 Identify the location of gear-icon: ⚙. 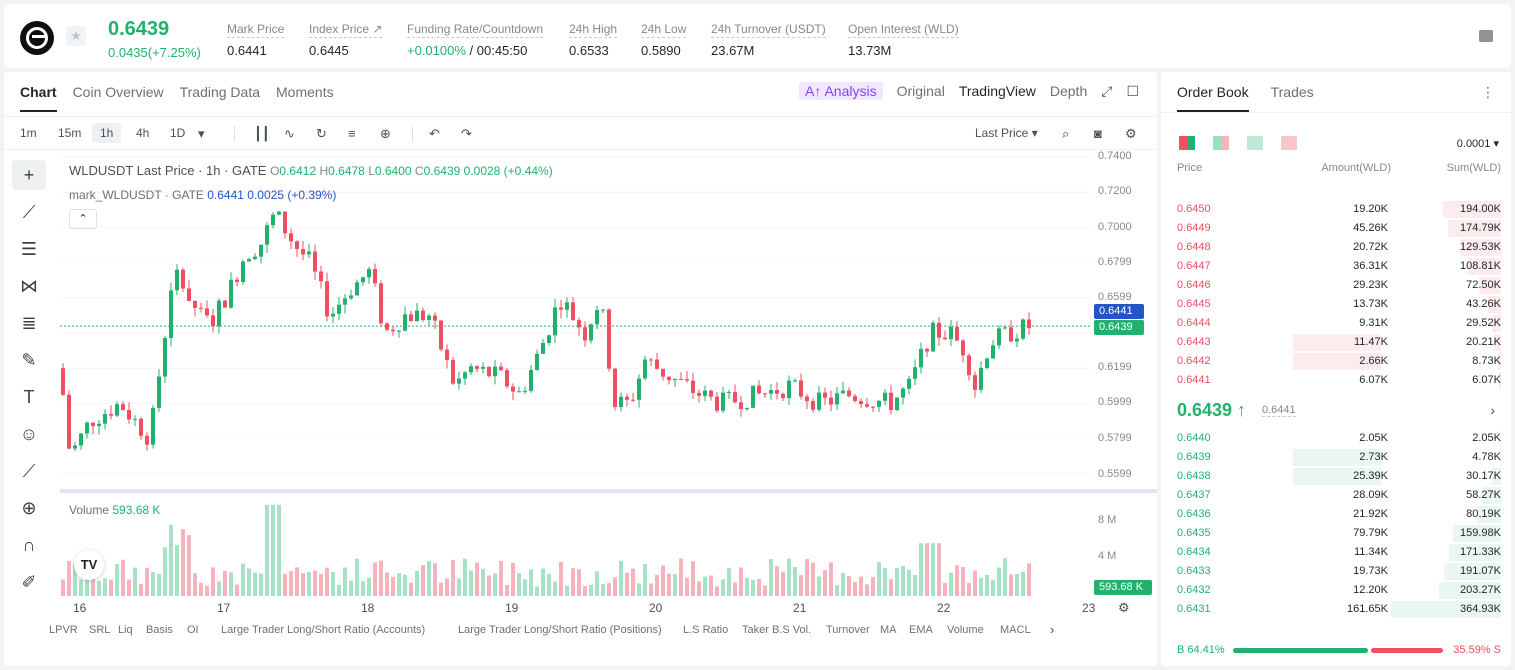
(1131, 133).